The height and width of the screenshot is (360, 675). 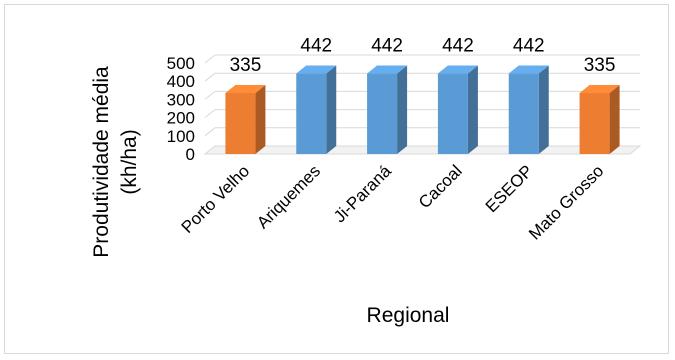 What do you see at coordinates (423, 56) in the screenshot?
I see `data-labels: 335 442 442 442 442 335` at bounding box center [423, 56].